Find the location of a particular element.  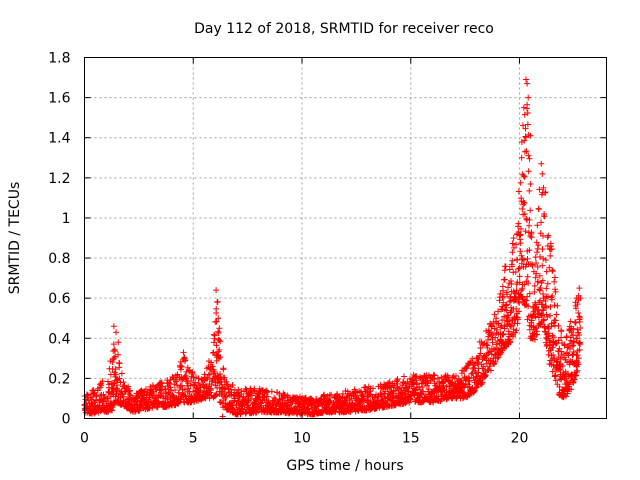

y-axis-label: SRMTID / TECUs is located at coordinates (15, 238).